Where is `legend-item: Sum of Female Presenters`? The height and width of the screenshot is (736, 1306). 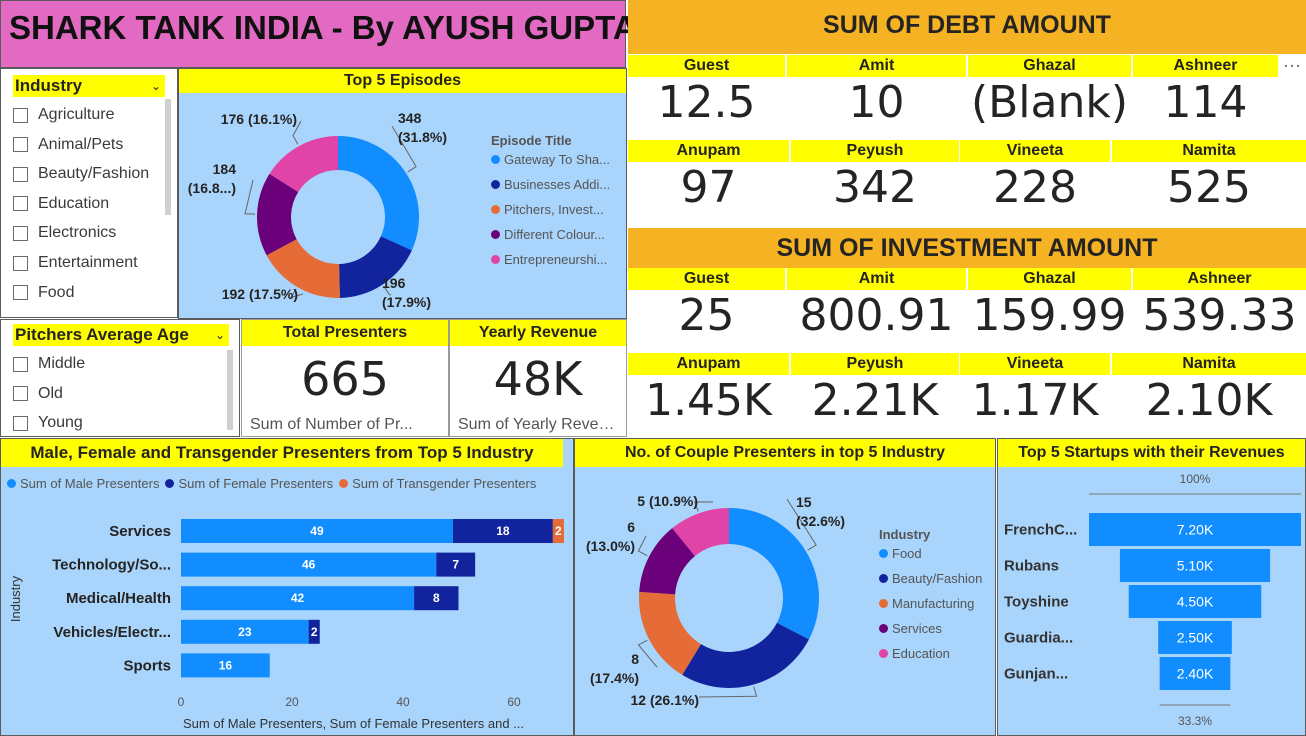
legend-item: Sum of Female Presenters is located at coordinates (249, 483).